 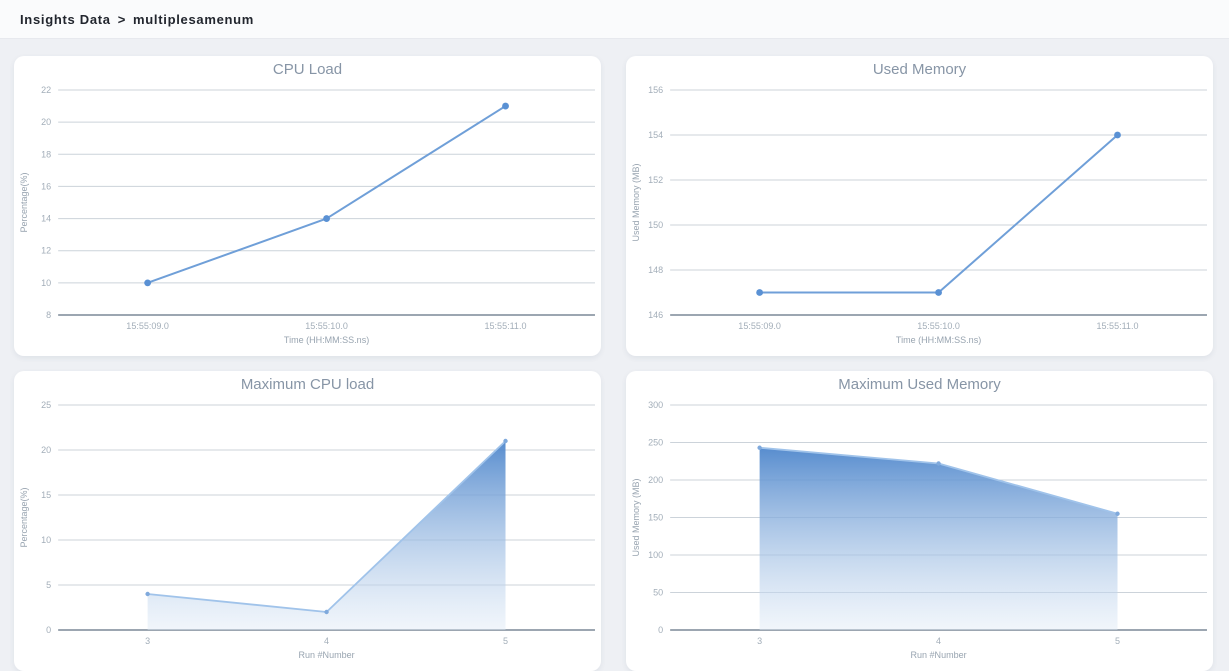 I want to click on svg-text: 14, so click(x=46, y=219).